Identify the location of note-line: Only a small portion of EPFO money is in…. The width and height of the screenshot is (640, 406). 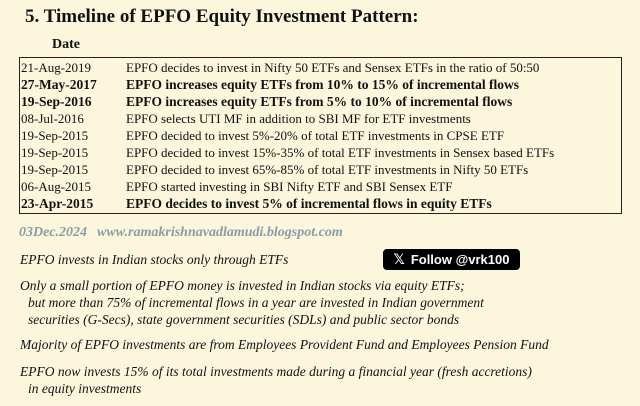
(242, 285).